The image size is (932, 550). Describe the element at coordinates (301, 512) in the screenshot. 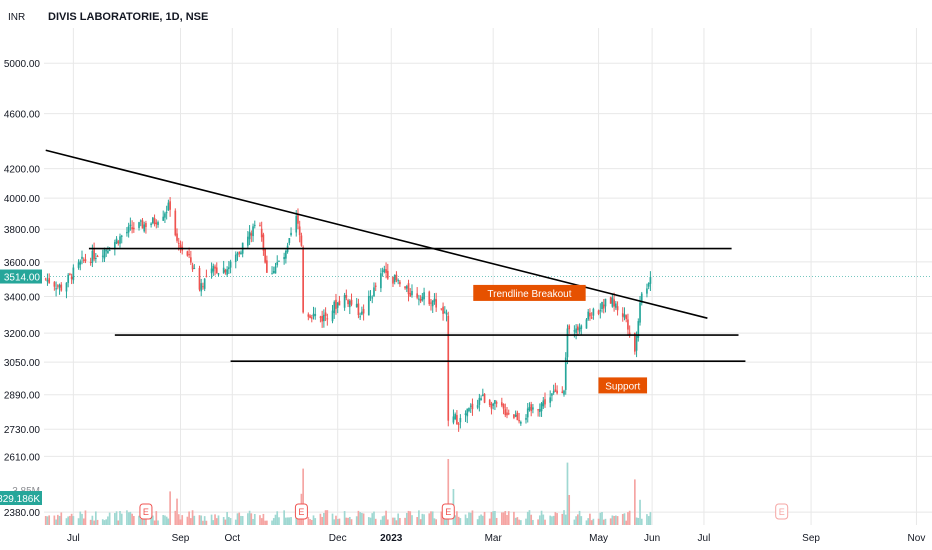

I see `earnings-marker-label: E` at that location.